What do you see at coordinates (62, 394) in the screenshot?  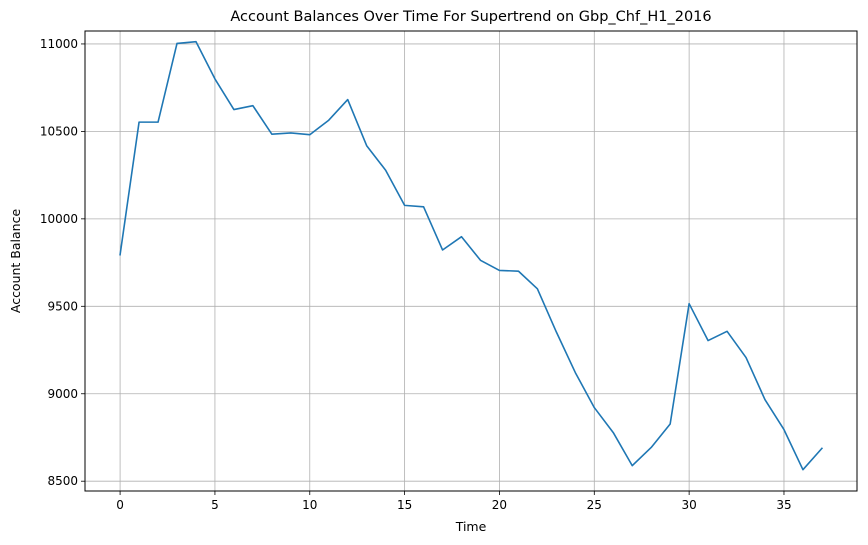 I see `y-tick-label: 9000` at bounding box center [62, 394].